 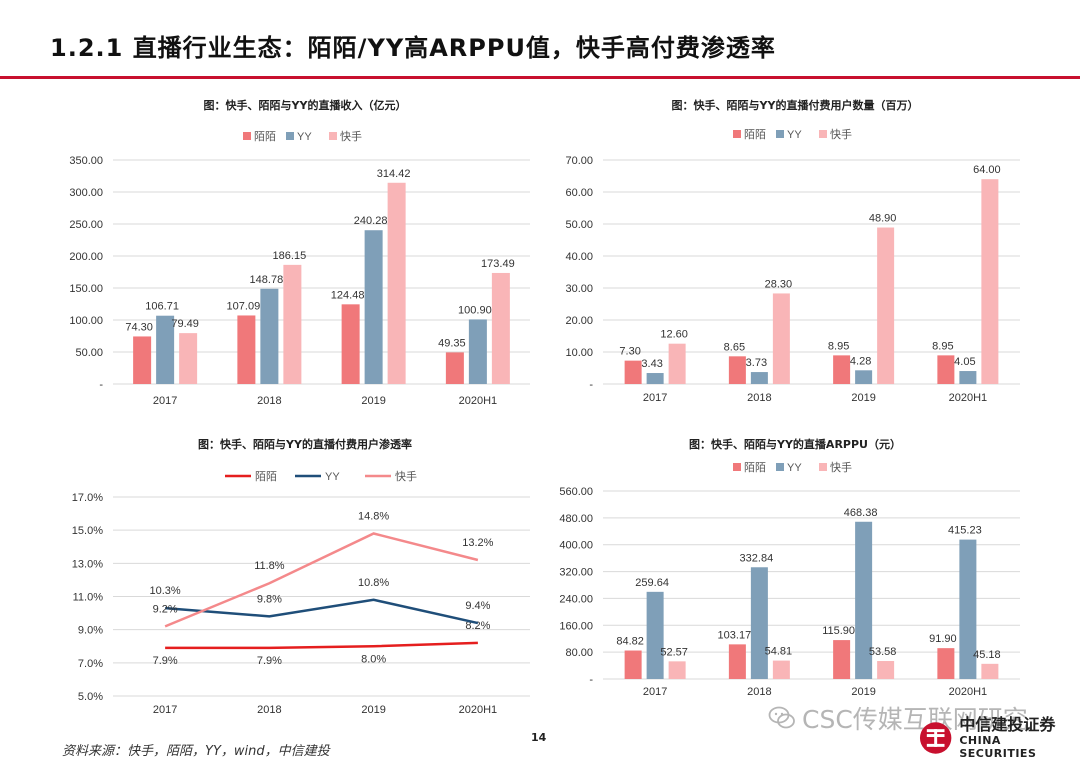 What do you see at coordinates (373, 659) in the screenshot?
I see `penetration-data-label-momo: 8.0%` at bounding box center [373, 659].